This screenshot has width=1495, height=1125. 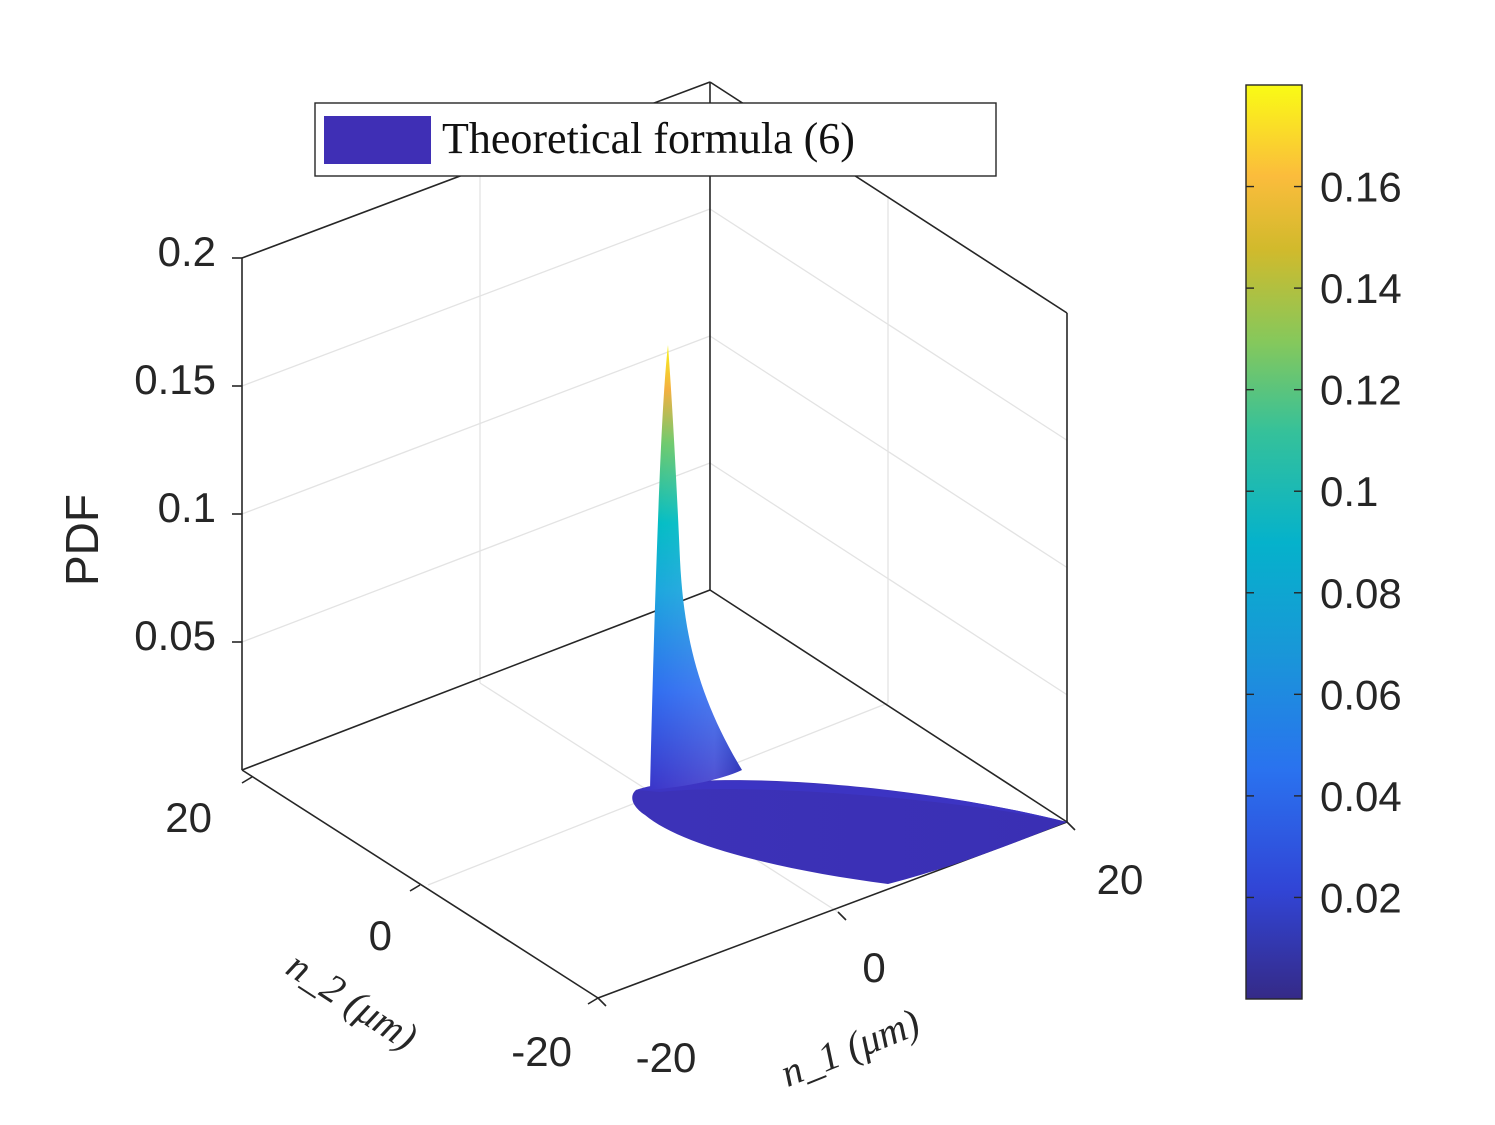 I want to click on surface-base, so click(x=849, y=832).